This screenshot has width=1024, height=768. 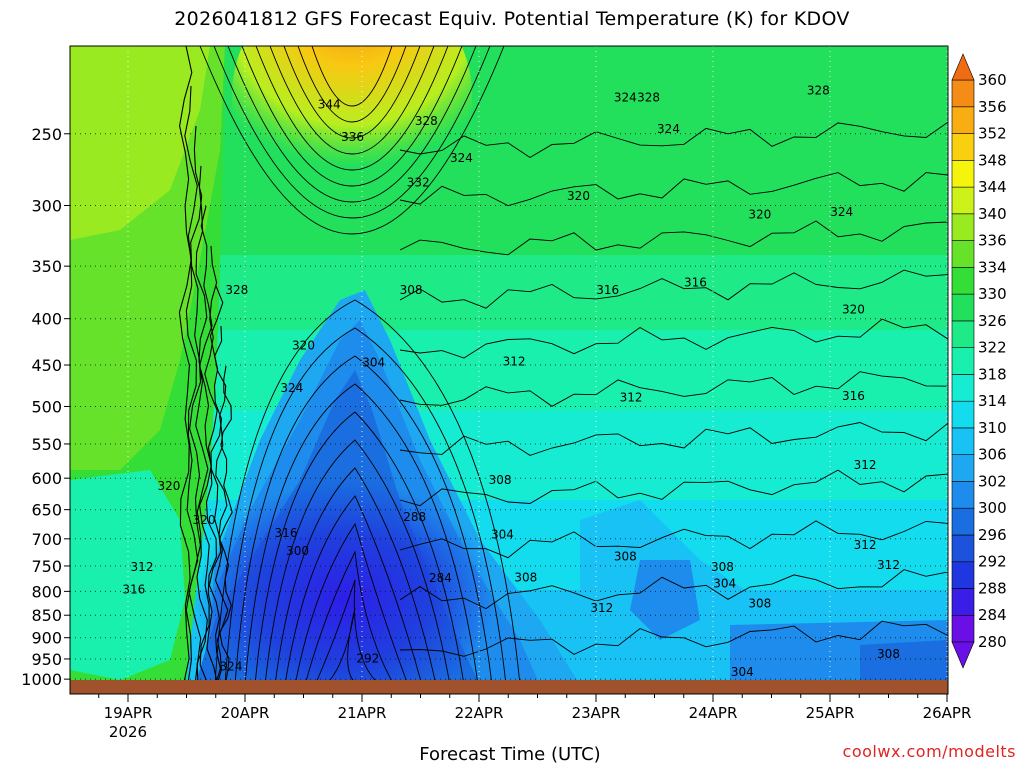 I want to click on colorbar-label: 280, so click(x=992, y=642).